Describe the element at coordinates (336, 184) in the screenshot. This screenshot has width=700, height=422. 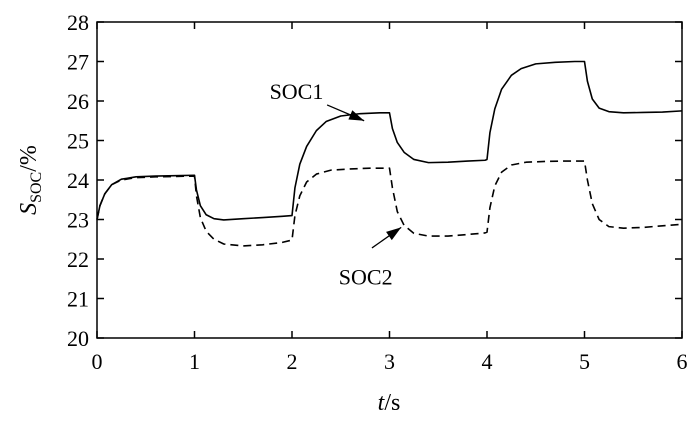
I see `annotation-layer: SOC1 SOC2` at that location.